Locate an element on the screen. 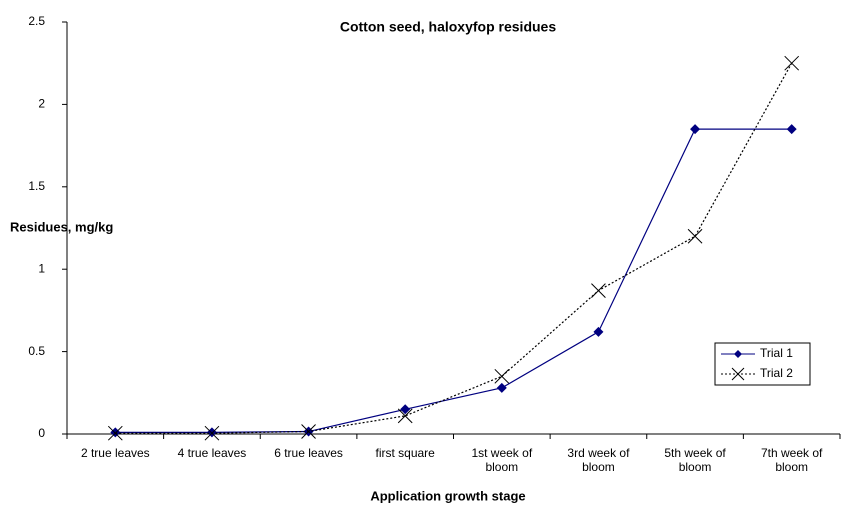 Image resolution: width=844 pixels, height=508 pixels. legend-label: Trial 1 is located at coordinates (776, 353).